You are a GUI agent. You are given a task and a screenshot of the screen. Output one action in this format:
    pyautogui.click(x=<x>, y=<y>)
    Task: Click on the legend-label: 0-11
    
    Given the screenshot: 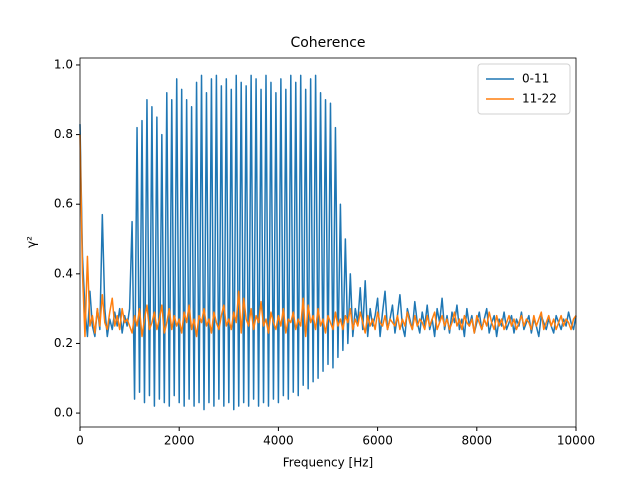 What is the action you would take?
    pyautogui.click(x=535, y=79)
    